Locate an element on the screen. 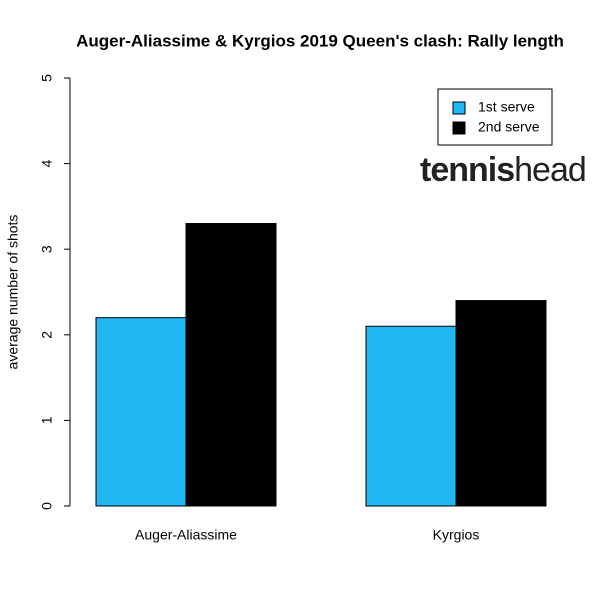 The width and height of the screenshot is (604, 604). watermark-part: head is located at coordinates (550, 170).